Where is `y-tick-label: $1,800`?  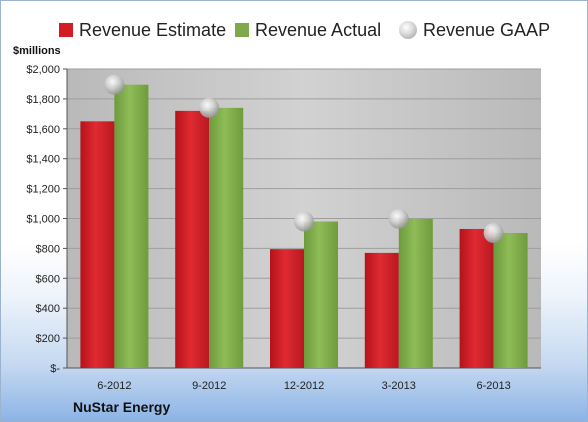
y-tick-label: $1,800 is located at coordinates (43, 100).